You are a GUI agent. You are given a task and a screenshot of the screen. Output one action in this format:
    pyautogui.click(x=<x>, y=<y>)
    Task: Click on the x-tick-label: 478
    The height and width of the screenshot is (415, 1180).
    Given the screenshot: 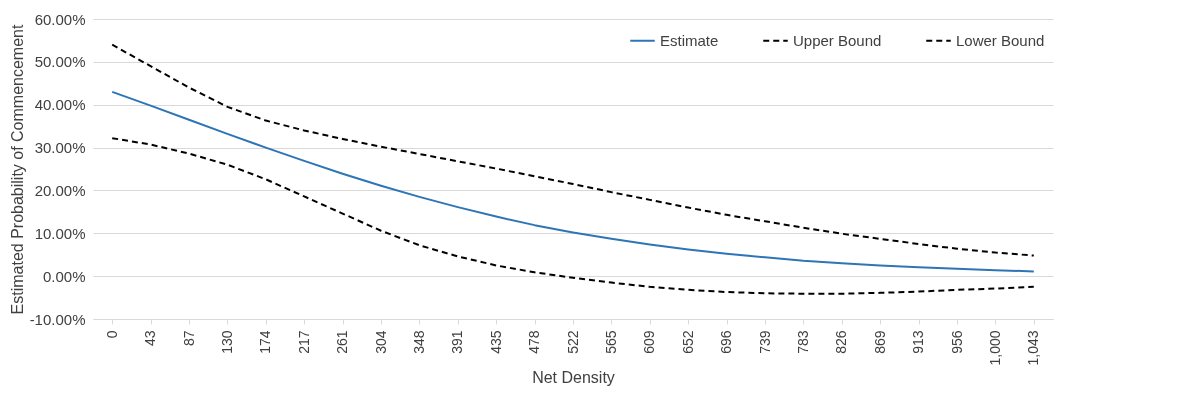 What is the action you would take?
    pyautogui.click(x=534, y=342)
    